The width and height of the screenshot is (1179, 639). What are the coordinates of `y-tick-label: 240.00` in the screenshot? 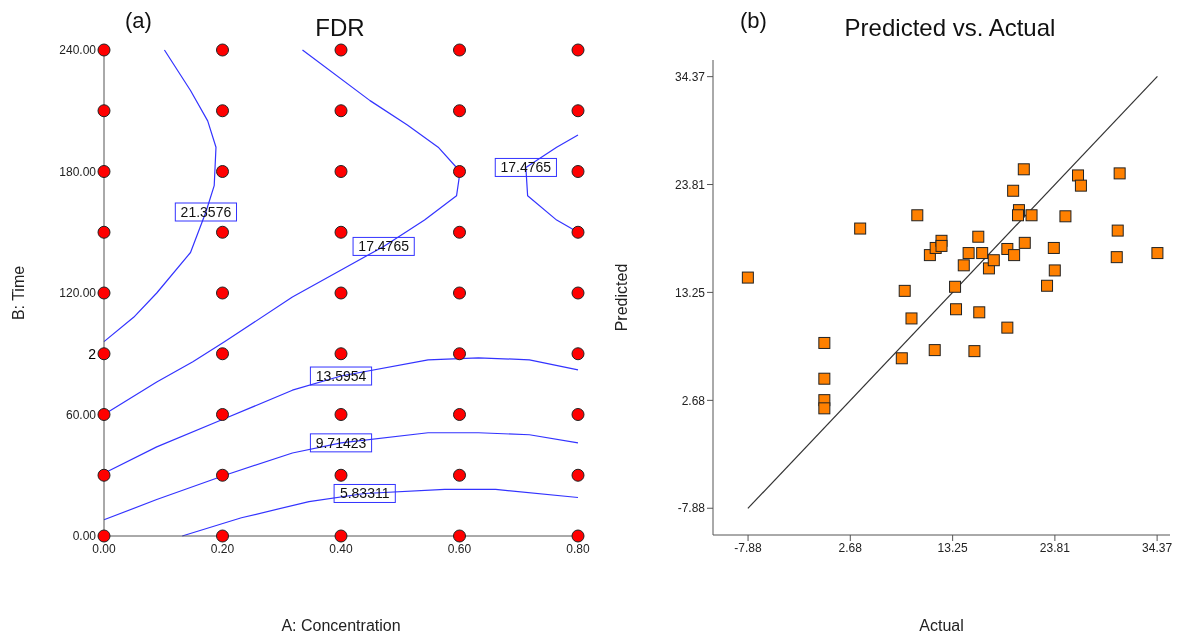 It's located at (78, 50).